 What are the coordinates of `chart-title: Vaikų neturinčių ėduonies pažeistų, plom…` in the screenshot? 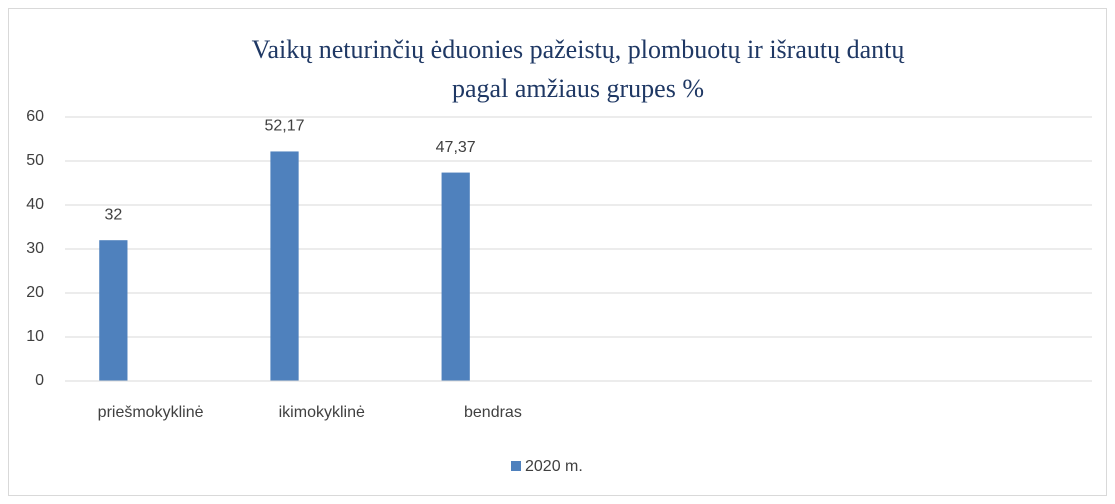 It's located at (579, 49).